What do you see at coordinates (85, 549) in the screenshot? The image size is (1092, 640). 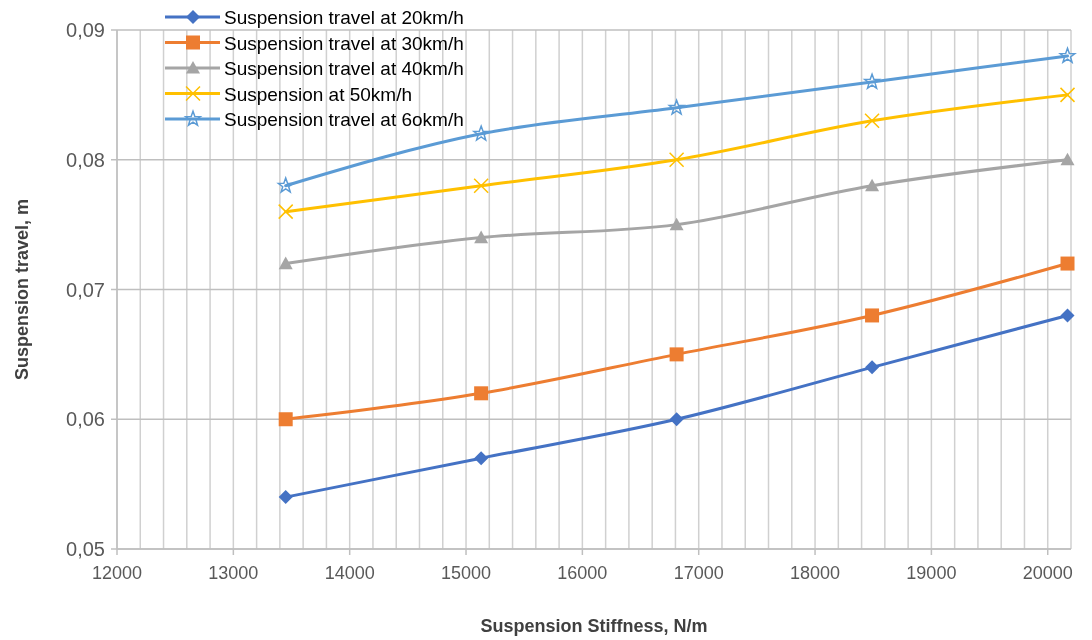 I see `y-tick-label: 0,05` at bounding box center [85, 549].